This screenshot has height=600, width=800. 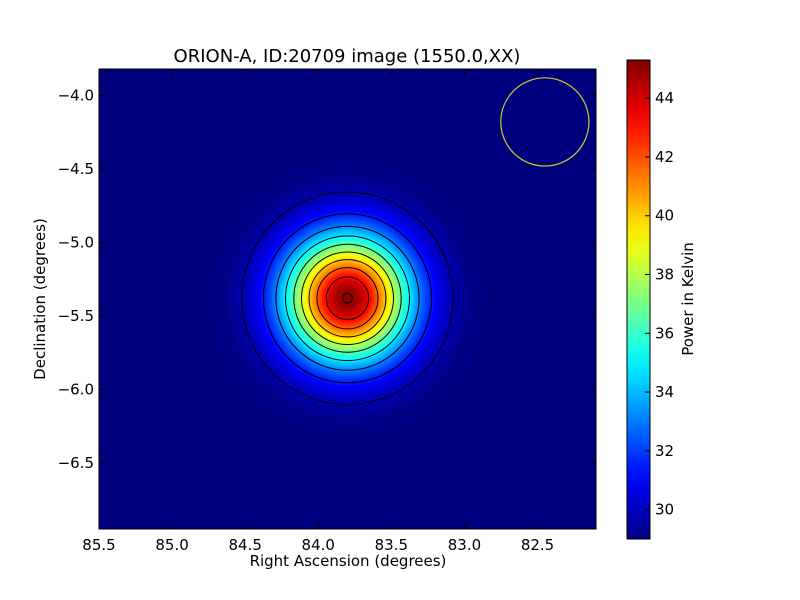 I want to click on x-tick-label: 83.0, so click(x=464, y=545).